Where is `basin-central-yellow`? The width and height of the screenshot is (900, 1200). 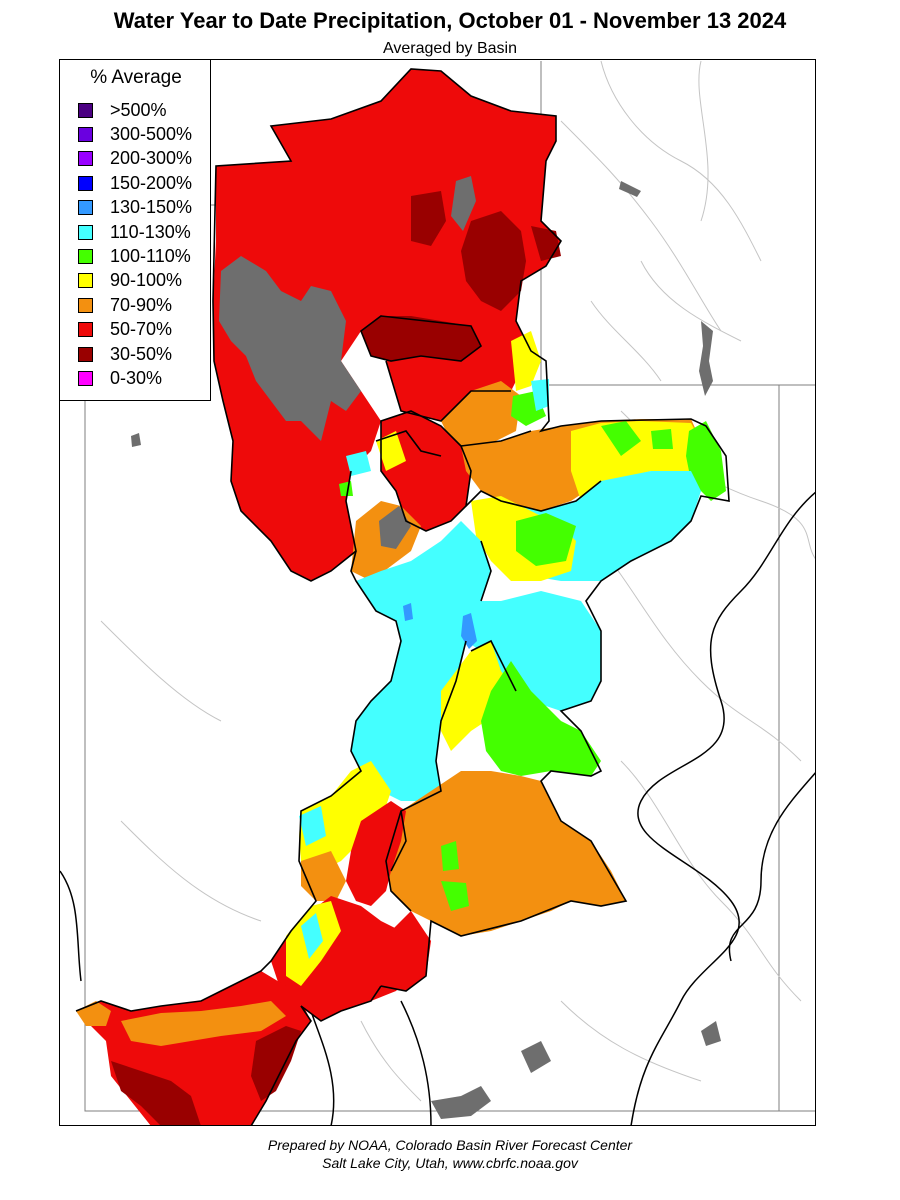 basin-central-yellow is located at coordinates (391, 451).